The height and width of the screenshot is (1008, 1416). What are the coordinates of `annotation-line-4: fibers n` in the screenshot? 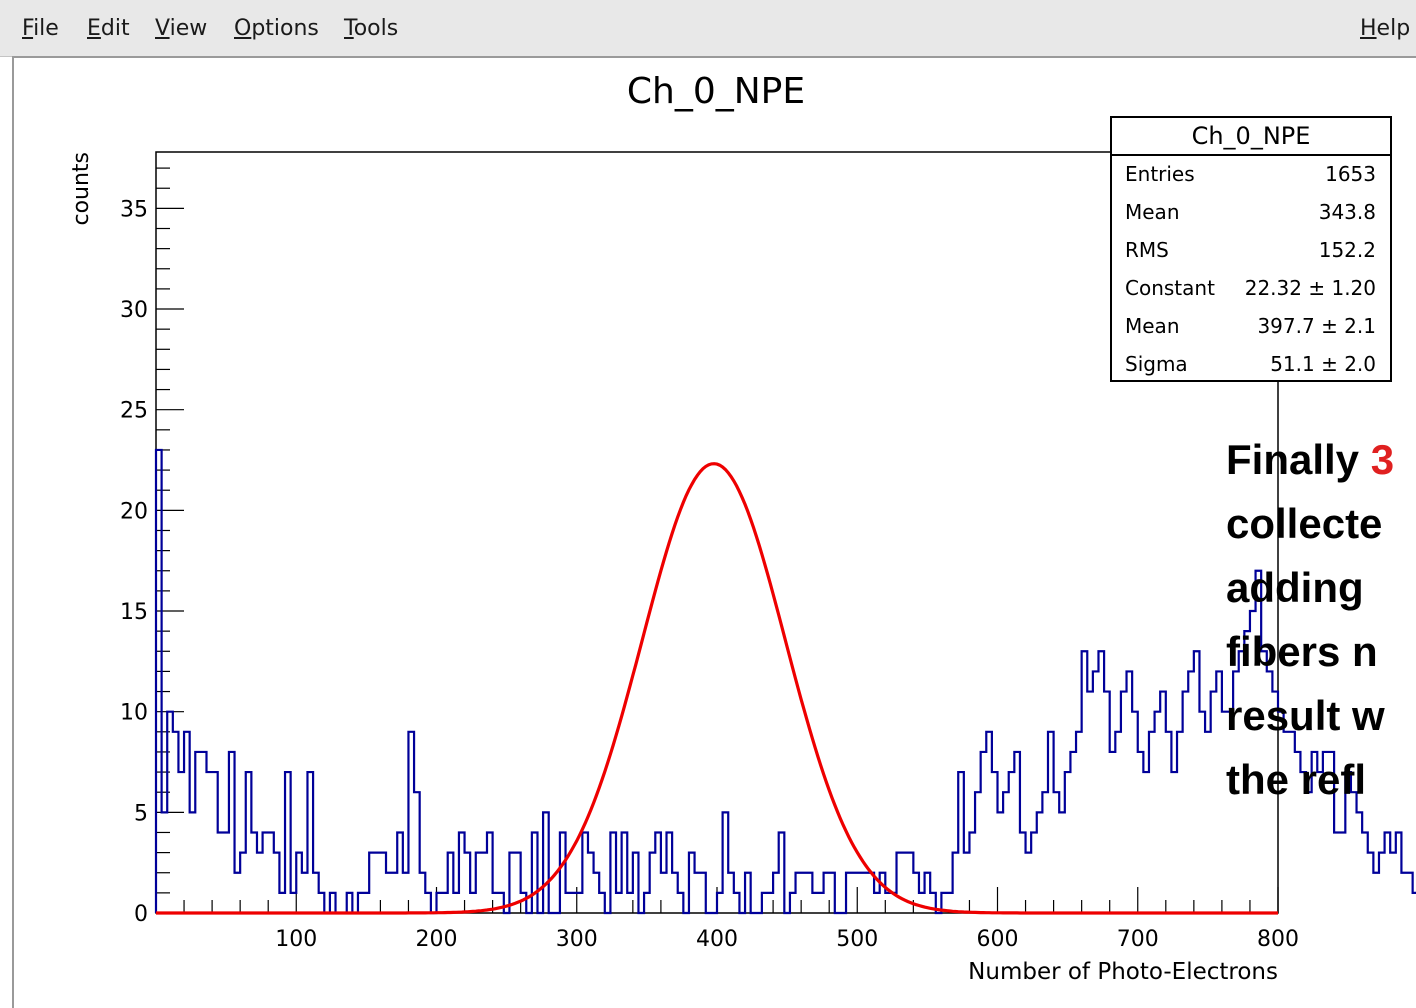 It's located at (1310, 652).